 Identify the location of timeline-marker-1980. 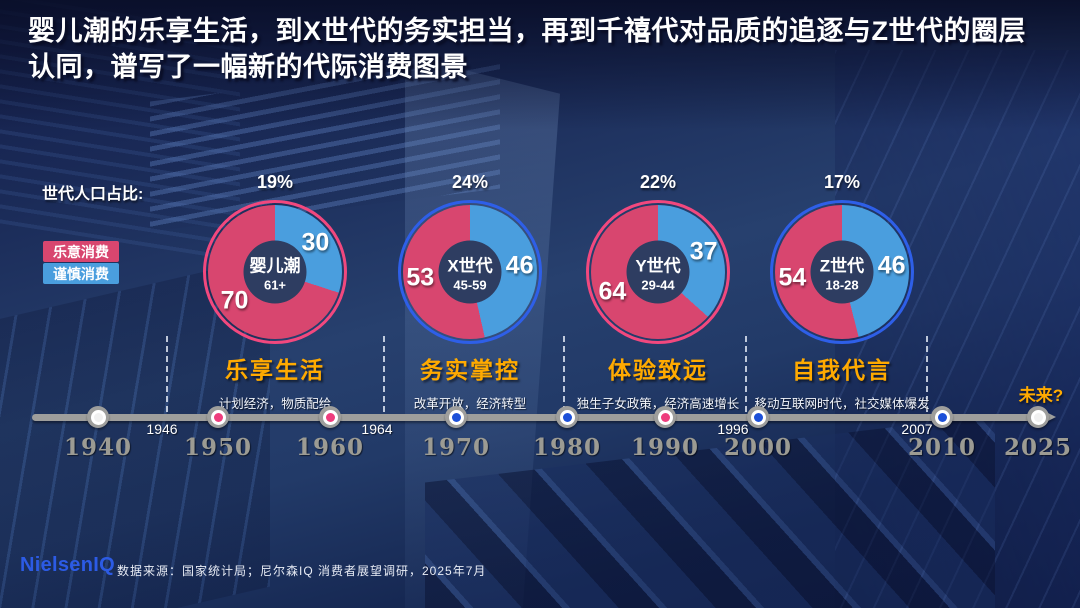
(567, 417).